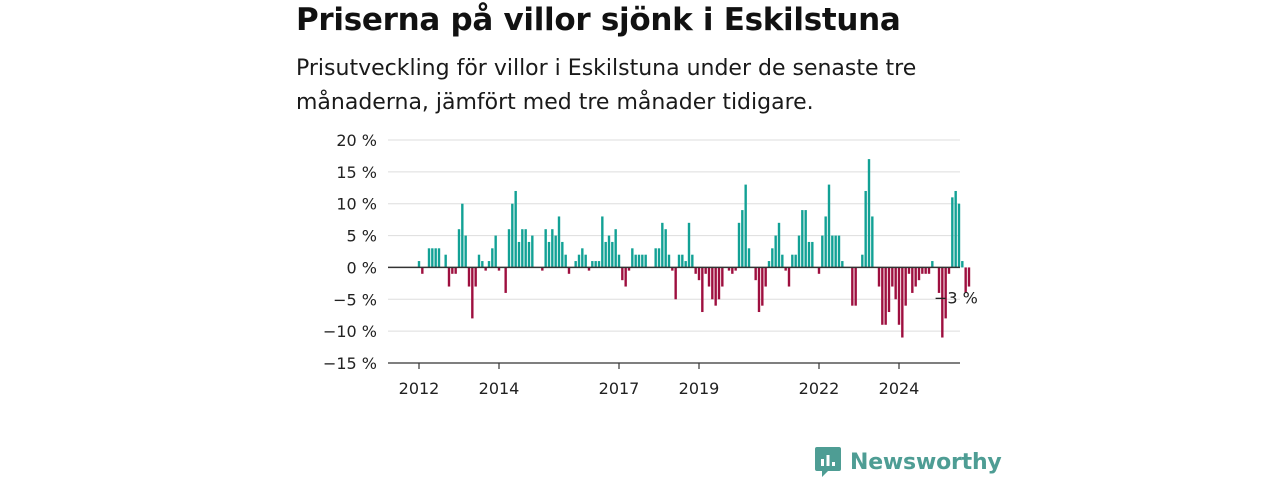  What do you see at coordinates (956, 297) in the screenshot?
I see `annotations: −3 %` at bounding box center [956, 297].